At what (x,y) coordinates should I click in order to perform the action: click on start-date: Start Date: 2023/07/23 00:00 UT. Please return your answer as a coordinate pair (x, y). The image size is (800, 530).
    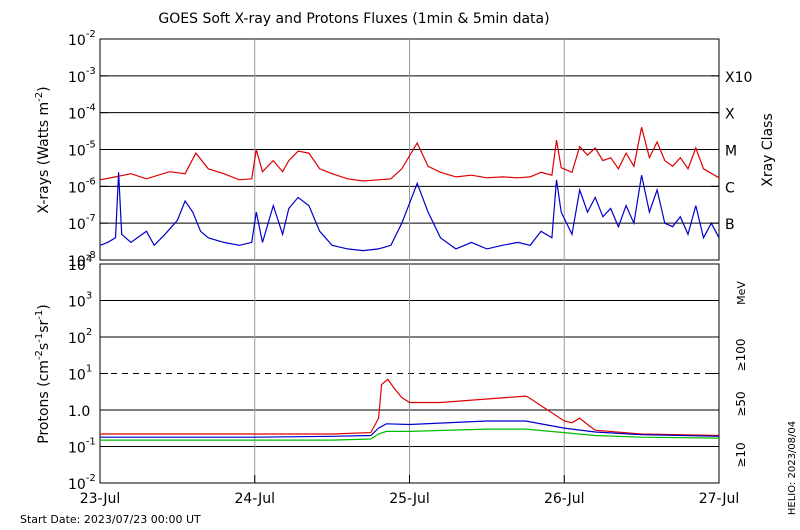
    Looking at the image, I should click on (110, 519).